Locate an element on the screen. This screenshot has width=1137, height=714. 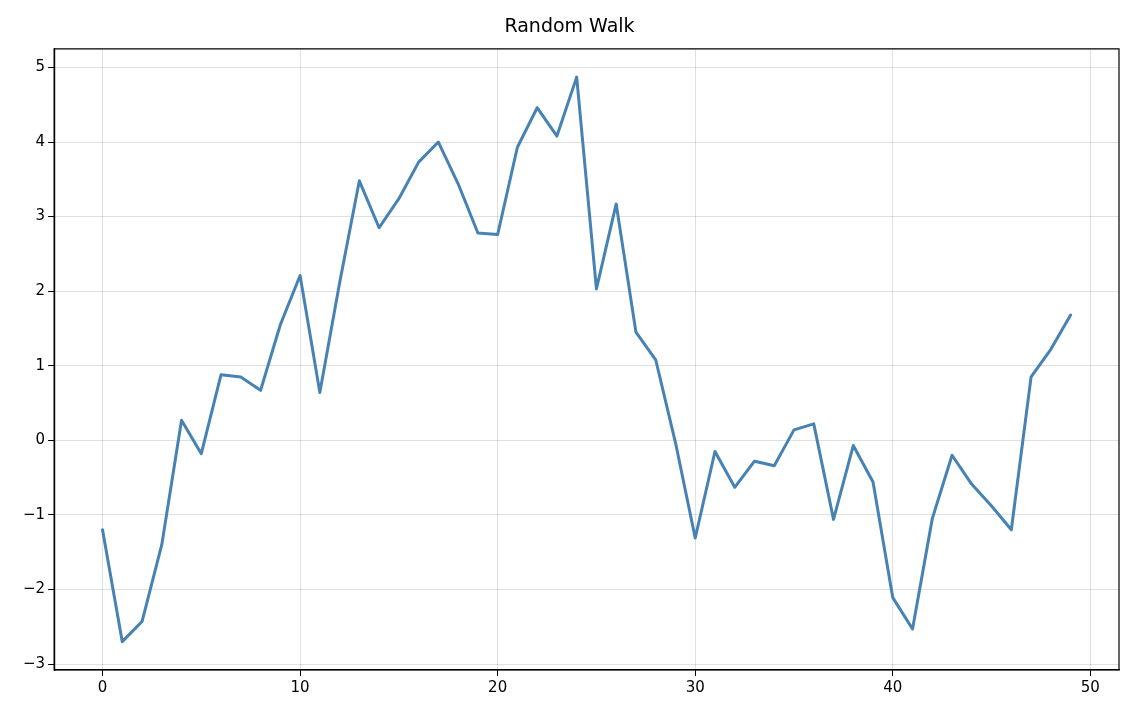
x-tick-label: 30 is located at coordinates (695, 686).